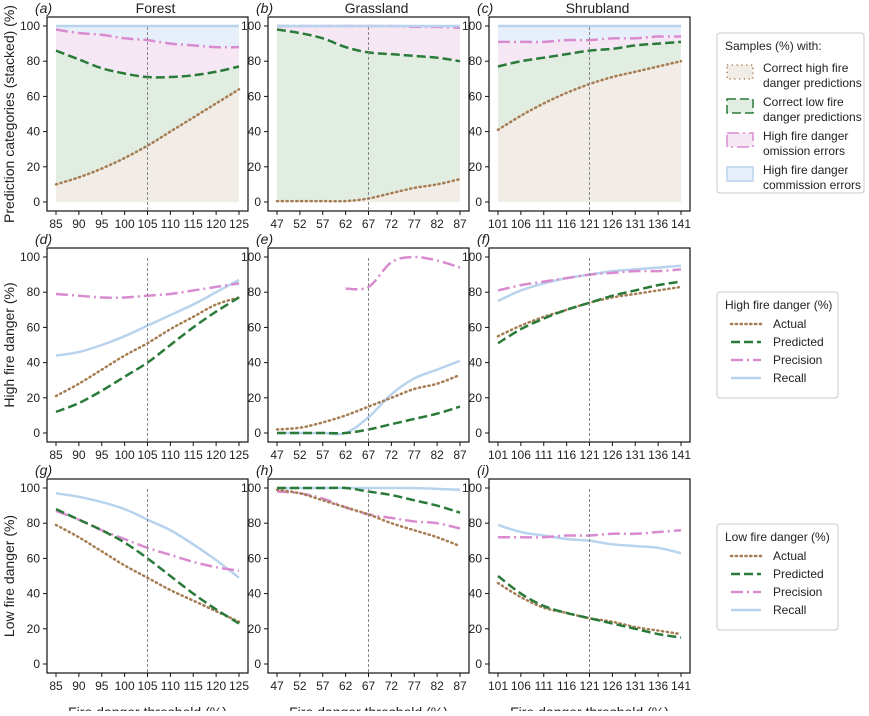  What do you see at coordinates (589, 85) in the screenshot?
I see `area-band-predicted` at bounding box center [589, 85].